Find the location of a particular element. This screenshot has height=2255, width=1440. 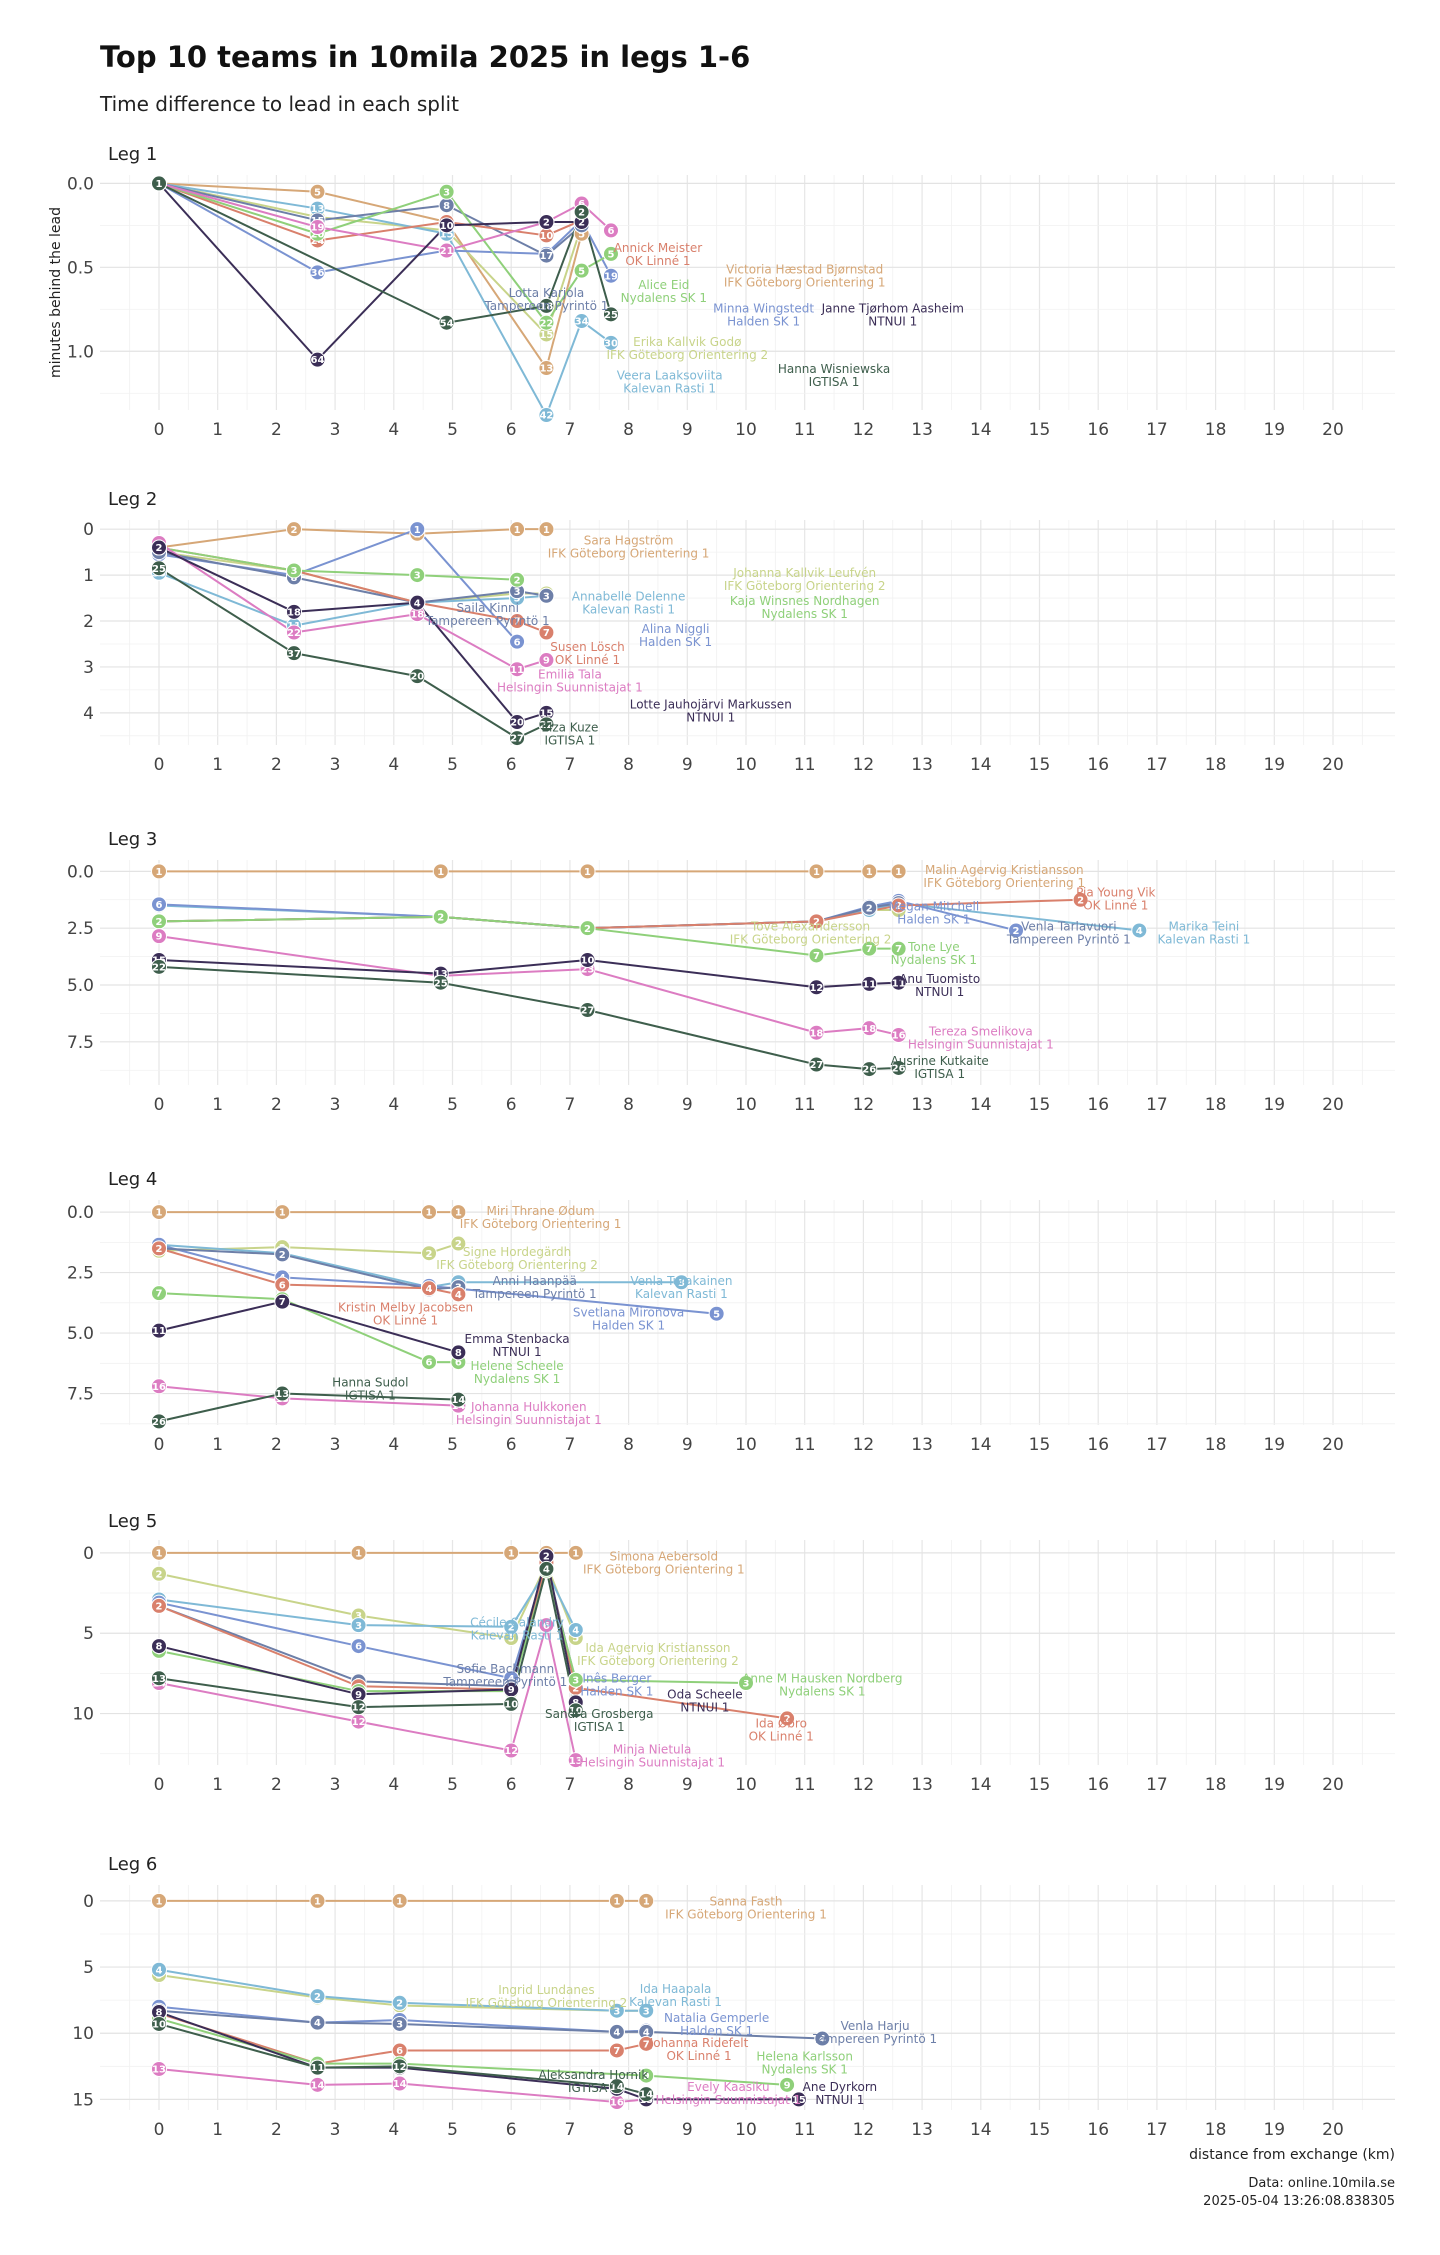

svg-text: OK Linné 1 is located at coordinates (657, 261).